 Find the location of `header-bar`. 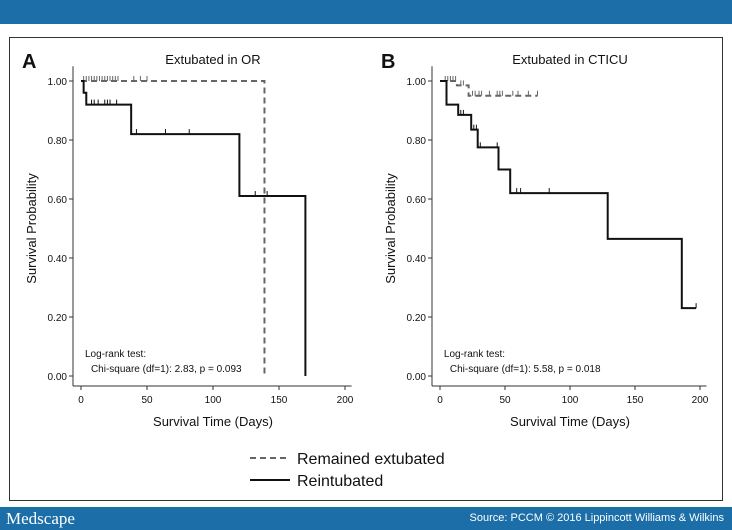

header-bar is located at coordinates (366, 12).